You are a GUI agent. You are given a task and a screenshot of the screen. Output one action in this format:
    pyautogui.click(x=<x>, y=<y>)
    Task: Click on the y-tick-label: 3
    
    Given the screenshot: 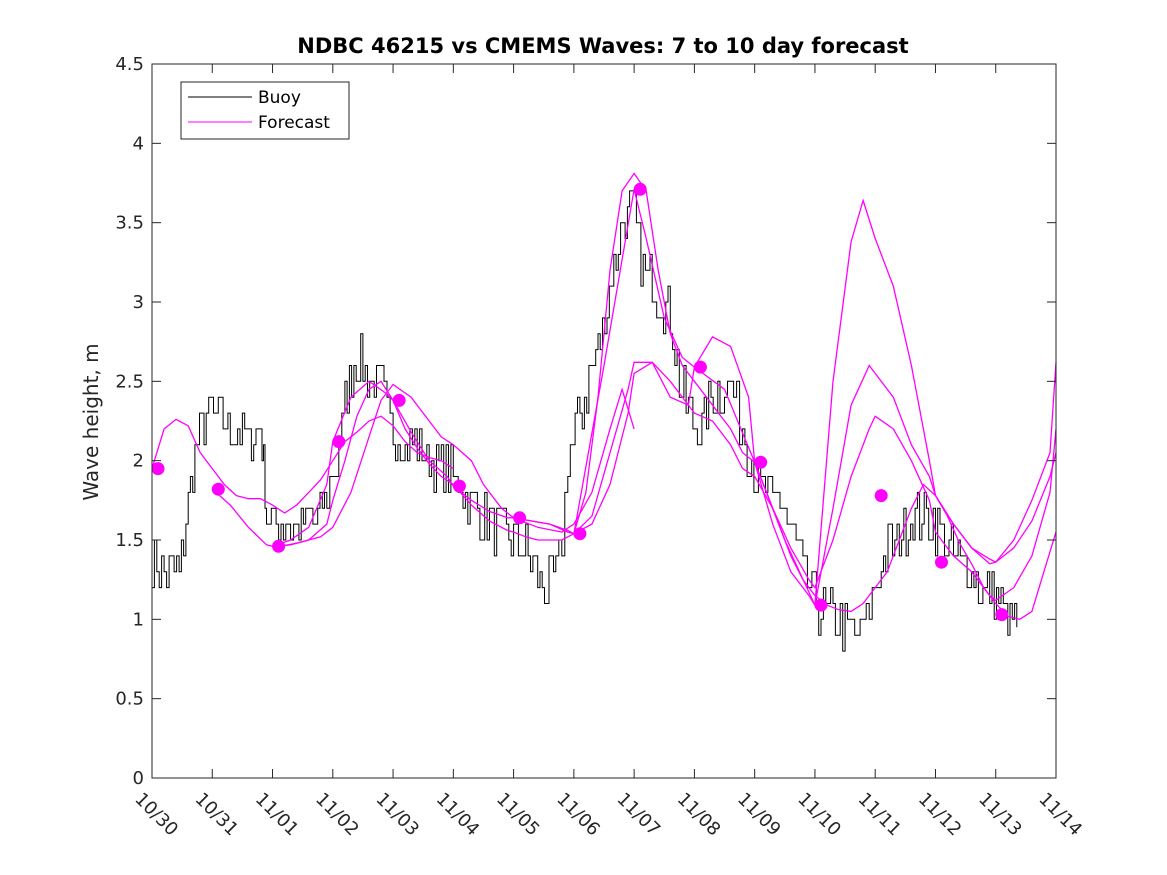 What is the action you would take?
    pyautogui.click(x=138, y=302)
    